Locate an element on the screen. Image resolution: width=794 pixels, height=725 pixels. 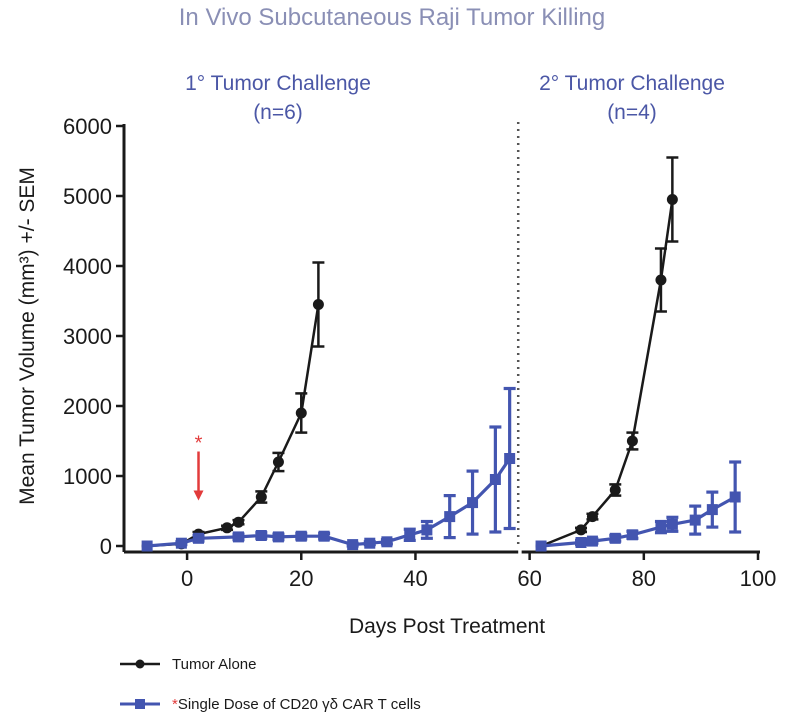
x-tick-label: 80 is located at coordinates (644, 578).